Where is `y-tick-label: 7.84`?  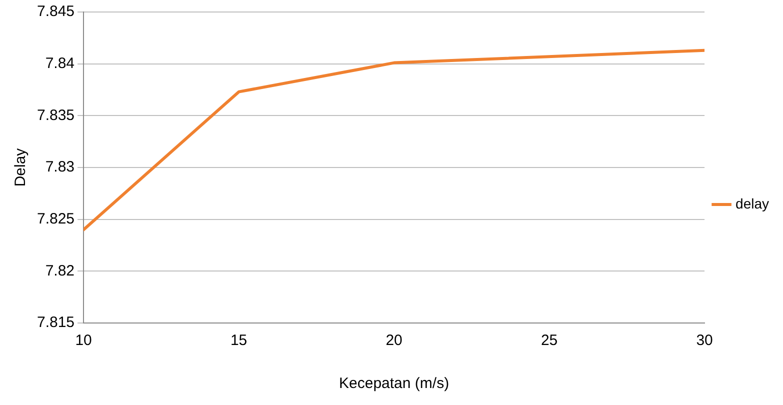
y-tick-label: 7.84 is located at coordinates (60, 63).